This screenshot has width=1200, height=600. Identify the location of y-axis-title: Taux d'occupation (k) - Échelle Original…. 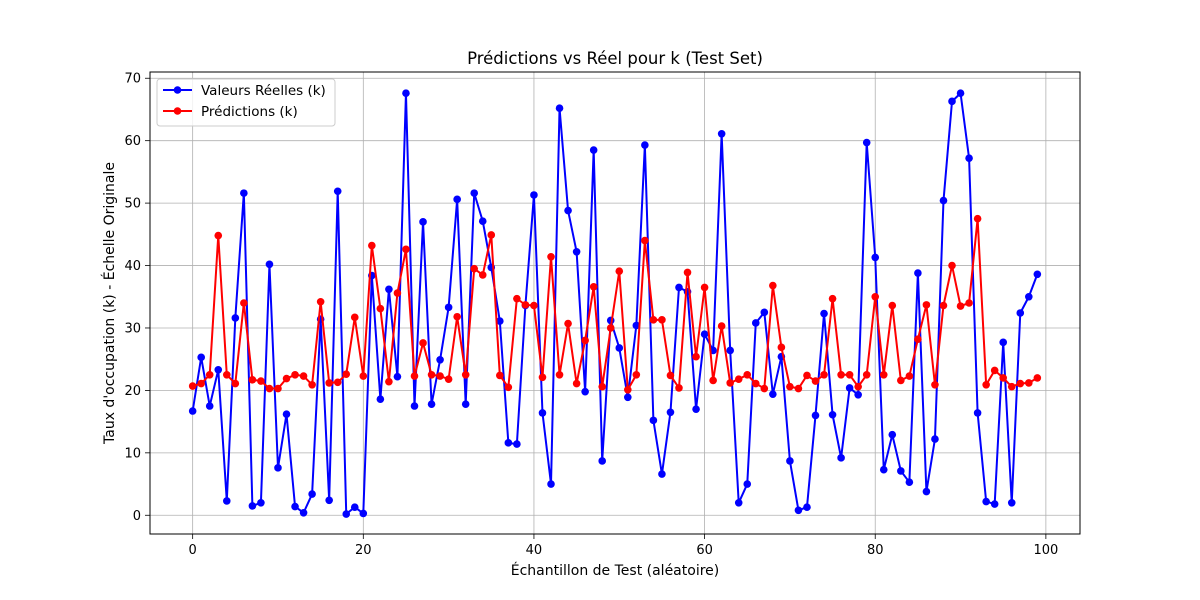
(109, 303).